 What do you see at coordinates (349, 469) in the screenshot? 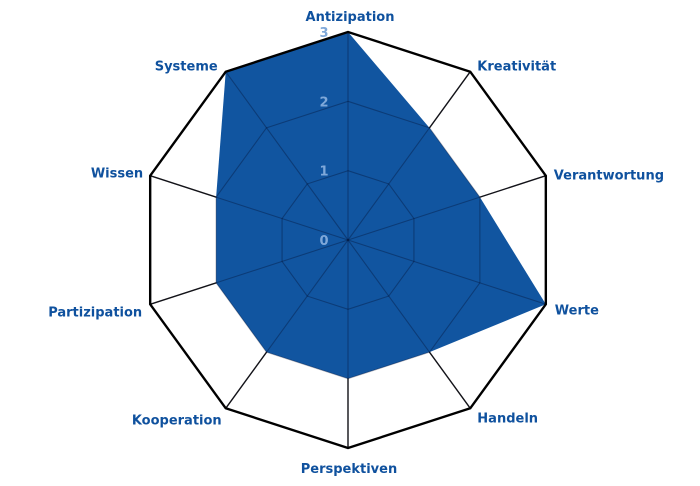
I see `axis-label-perspektiven: Perspektiven` at bounding box center [349, 469].